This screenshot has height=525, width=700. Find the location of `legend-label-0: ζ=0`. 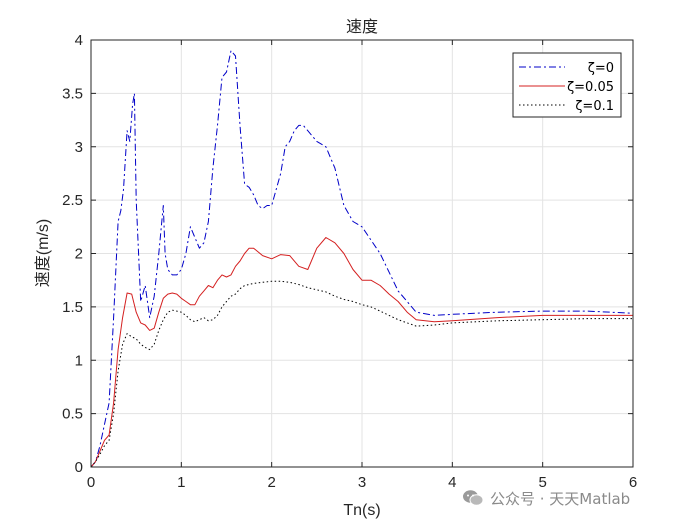

legend-label-0: ζ=0 is located at coordinates (601, 68).